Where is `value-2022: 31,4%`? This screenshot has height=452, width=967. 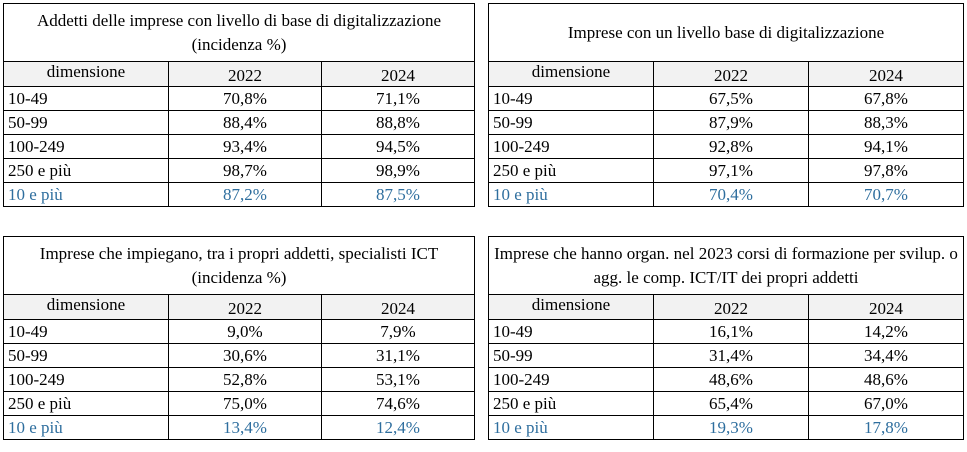
value-2022: 31,4% is located at coordinates (731, 355).